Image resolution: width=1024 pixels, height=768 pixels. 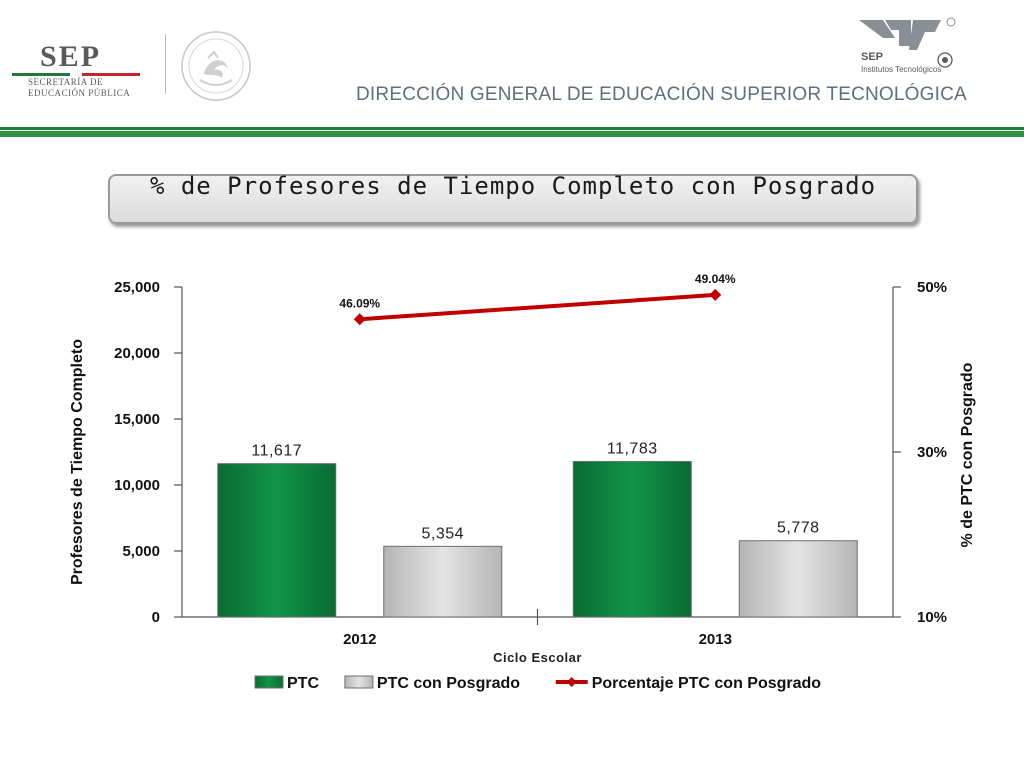 I want to click on y-tick-label: 5,000, so click(x=141, y=551).